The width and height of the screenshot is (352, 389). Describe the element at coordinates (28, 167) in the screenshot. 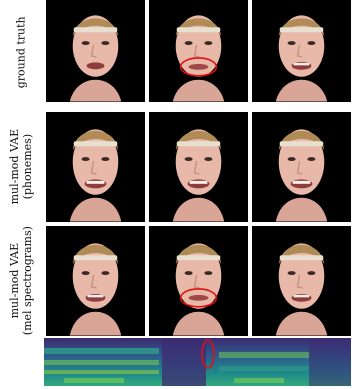

I see `row-label-line-2: (phonemes)` at that location.